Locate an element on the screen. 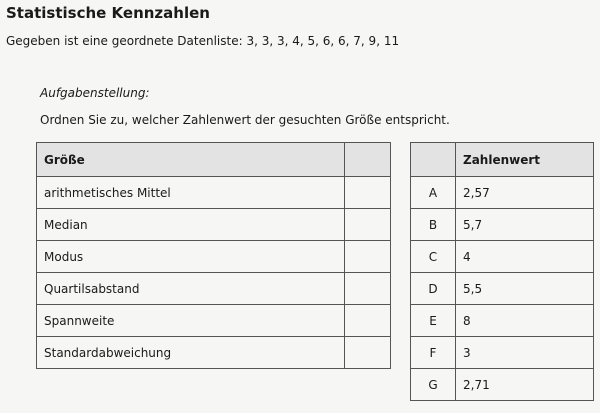 This screenshot has width=600, height=413. quantity-name: Modus is located at coordinates (190, 256).